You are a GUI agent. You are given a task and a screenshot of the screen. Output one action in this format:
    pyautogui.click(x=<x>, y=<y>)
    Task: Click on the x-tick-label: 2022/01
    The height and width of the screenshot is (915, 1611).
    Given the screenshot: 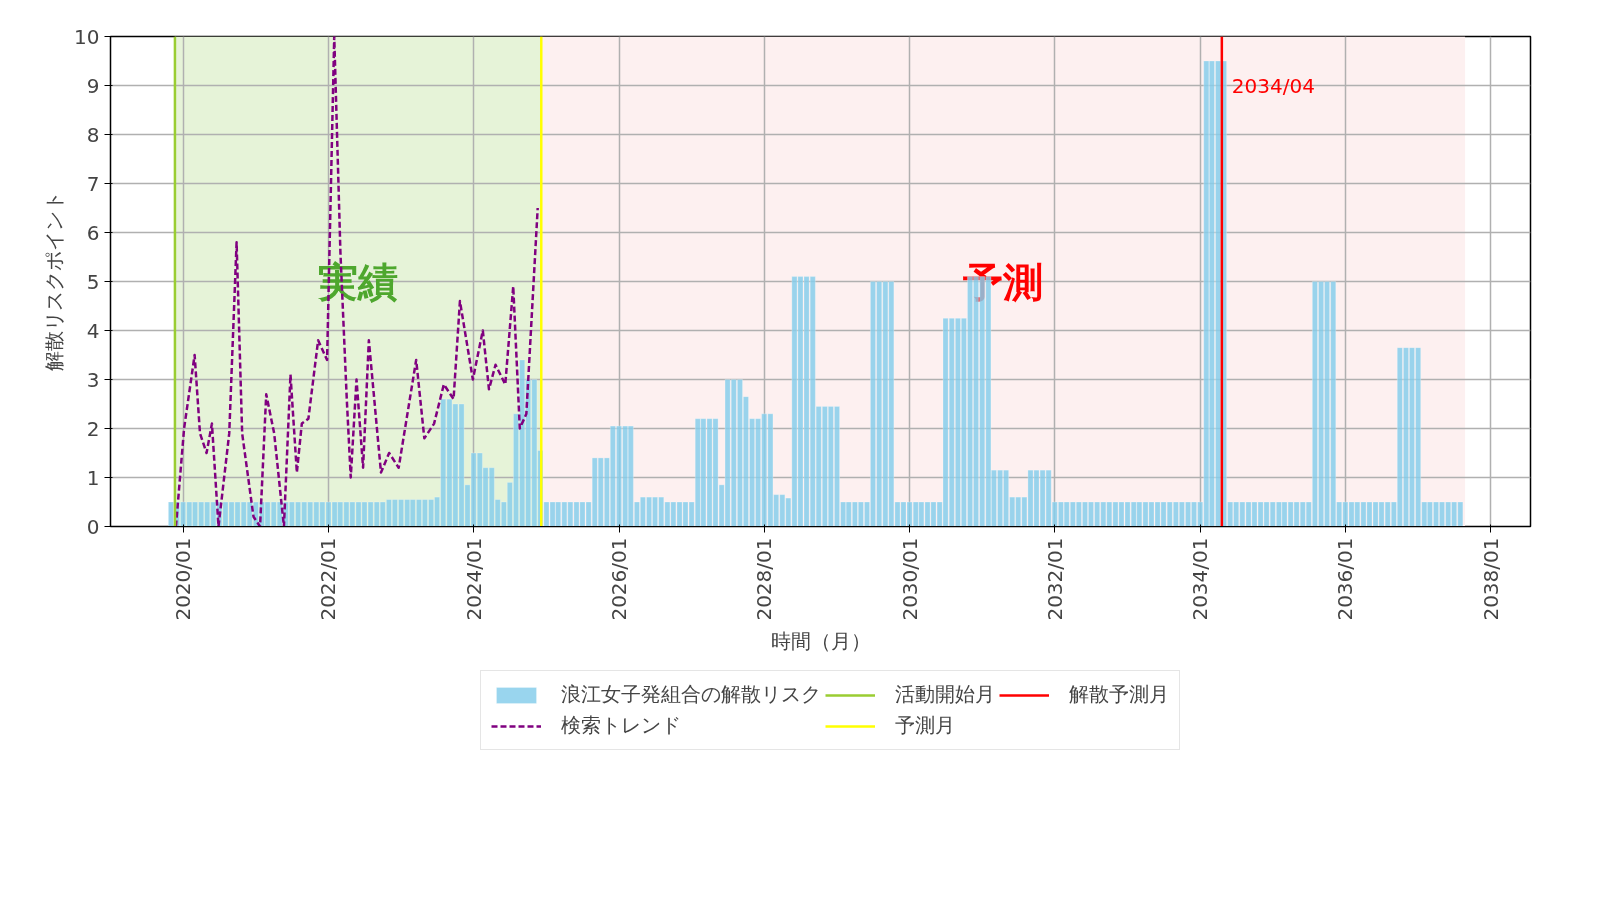 What is the action you would take?
    pyautogui.click(x=328, y=579)
    